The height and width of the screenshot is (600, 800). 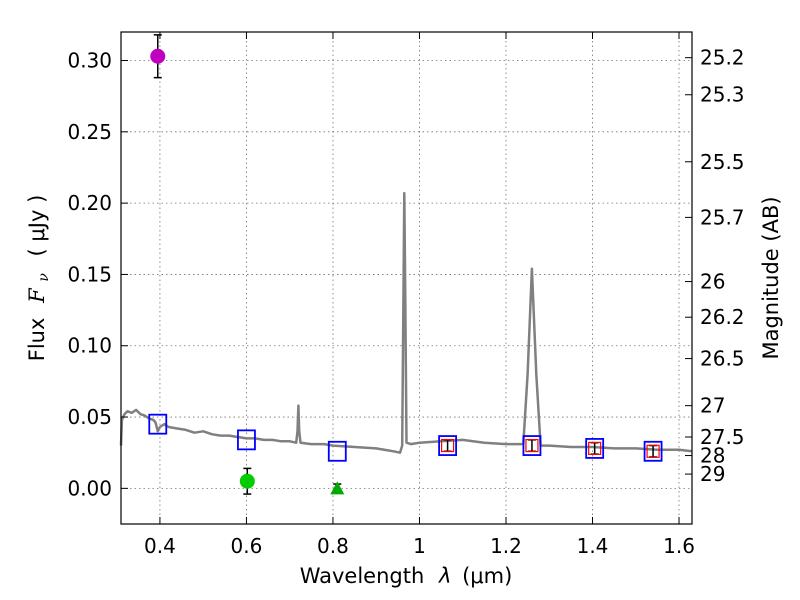 What do you see at coordinates (89, 274) in the screenshot?
I see `y-tick-label: 0.15` at bounding box center [89, 274].